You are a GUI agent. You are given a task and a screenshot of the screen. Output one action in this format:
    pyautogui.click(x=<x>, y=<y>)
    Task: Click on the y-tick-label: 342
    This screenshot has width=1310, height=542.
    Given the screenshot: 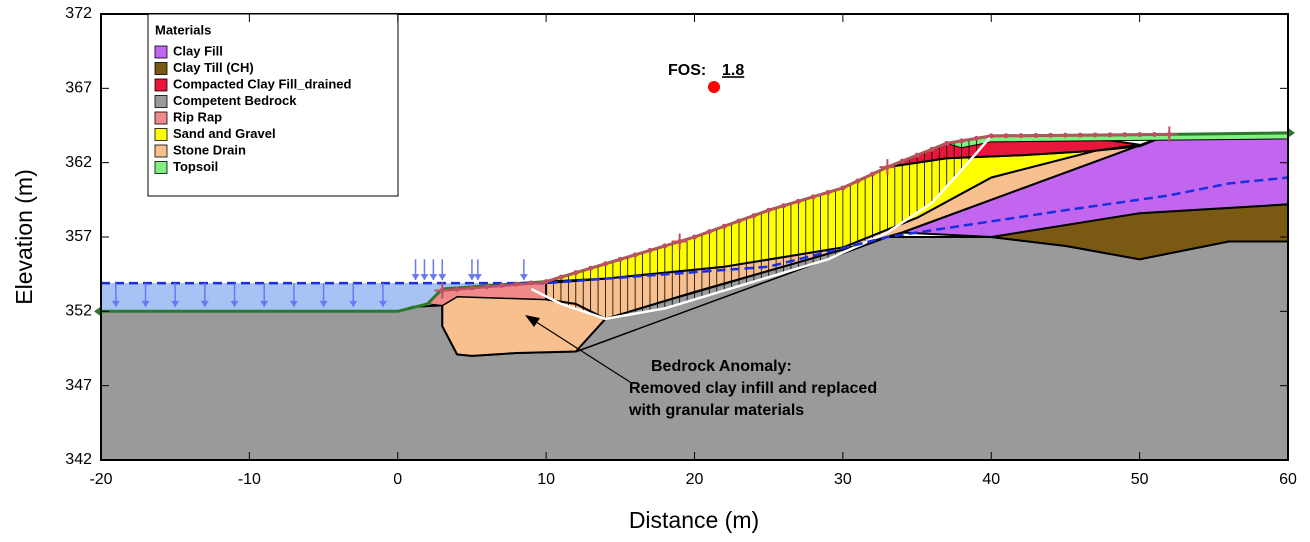 What is the action you would take?
    pyautogui.click(x=78, y=459)
    